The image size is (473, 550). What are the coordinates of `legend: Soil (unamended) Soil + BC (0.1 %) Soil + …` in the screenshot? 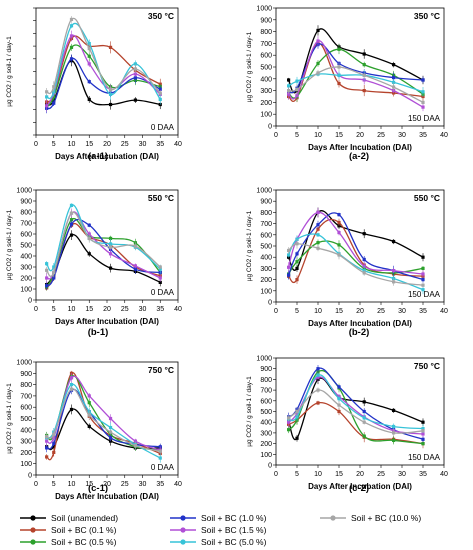 It's located at (220, 530).